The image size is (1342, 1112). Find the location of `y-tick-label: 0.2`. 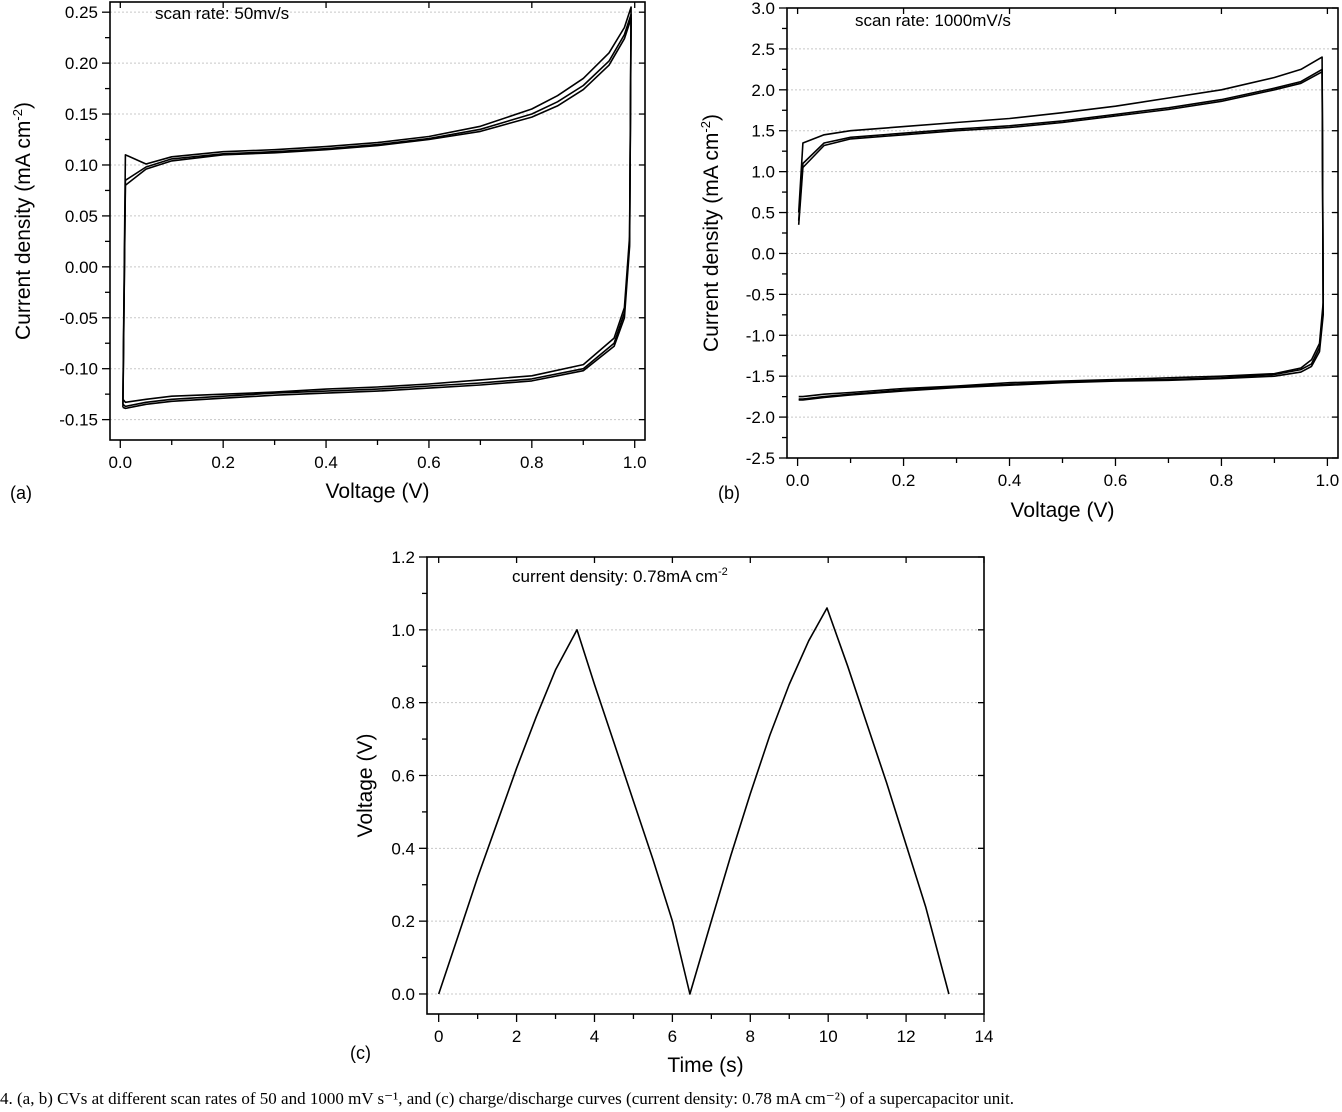

y-tick-label: 0.2 is located at coordinates (403, 921).